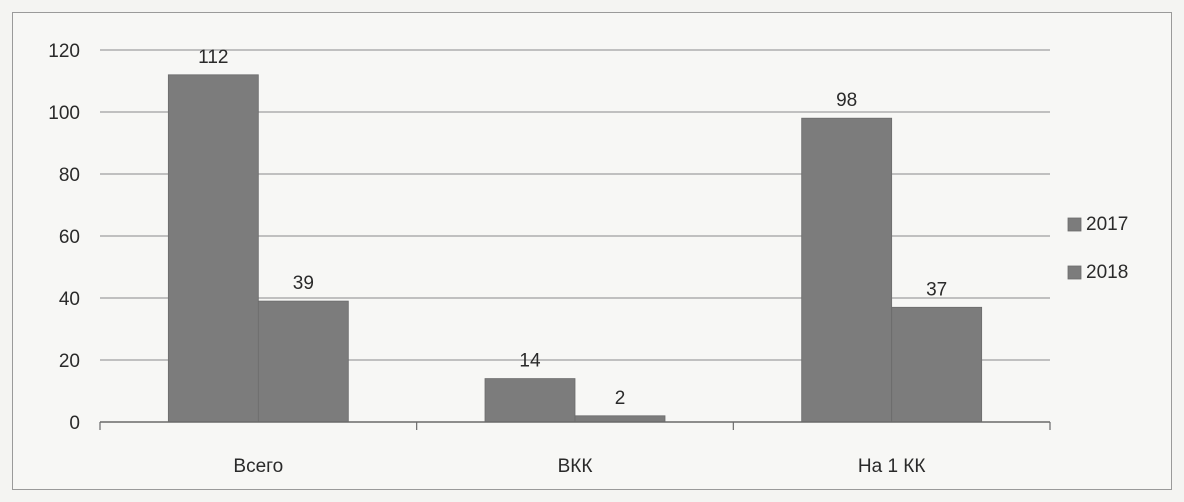 Image resolution: width=1184 pixels, height=502 pixels. I want to click on y-tick-label: 100, so click(64, 113).